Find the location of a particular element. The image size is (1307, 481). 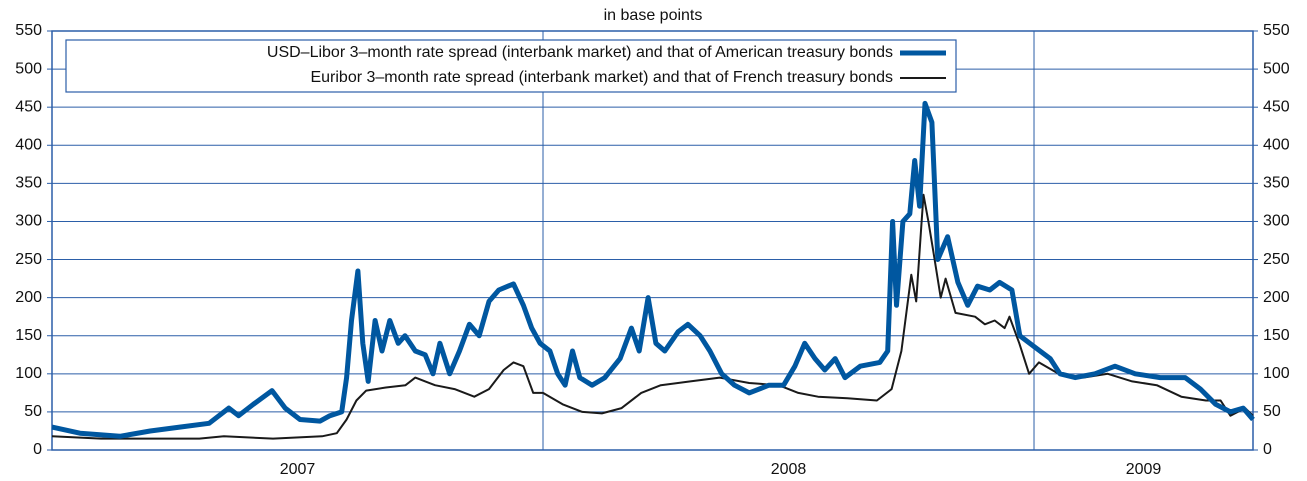

y2-tick-label: 550 is located at coordinates (1276, 30).